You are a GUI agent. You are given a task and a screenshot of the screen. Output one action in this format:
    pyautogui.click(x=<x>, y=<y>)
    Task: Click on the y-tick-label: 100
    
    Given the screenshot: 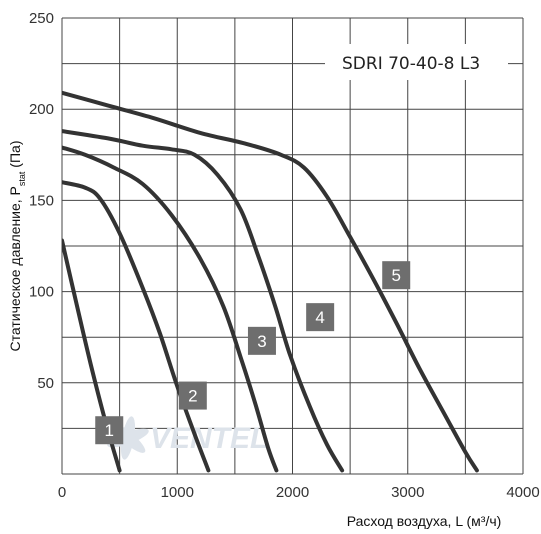 What is the action you would take?
    pyautogui.click(x=41, y=292)
    